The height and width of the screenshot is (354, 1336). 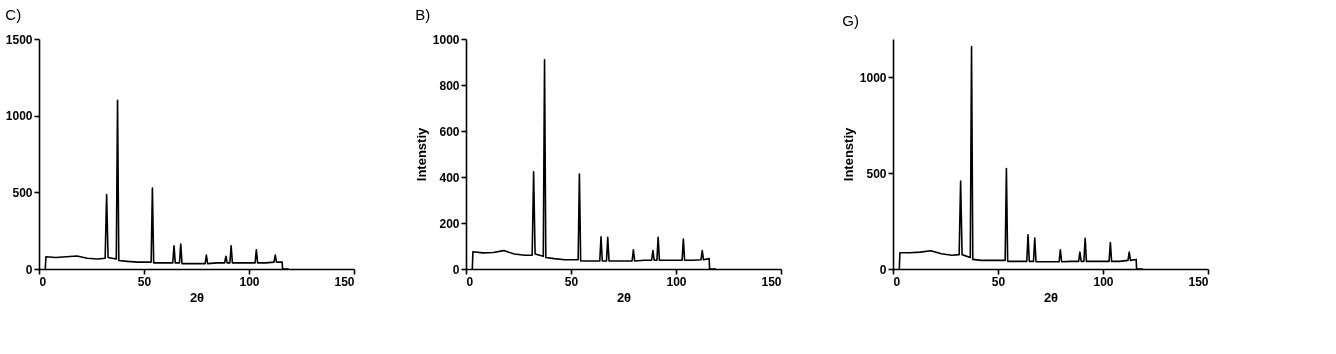 What do you see at coordinates (449, 177) in the screenshot?
I see `y-tick-label: 400` at bounding box center [449, 177].